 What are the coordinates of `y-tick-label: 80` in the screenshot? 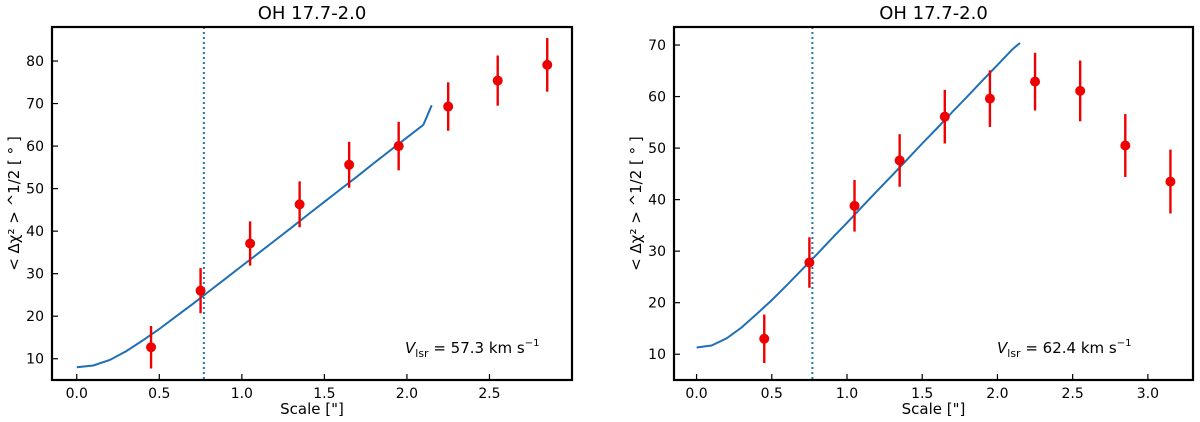 It's located at (35, 62).